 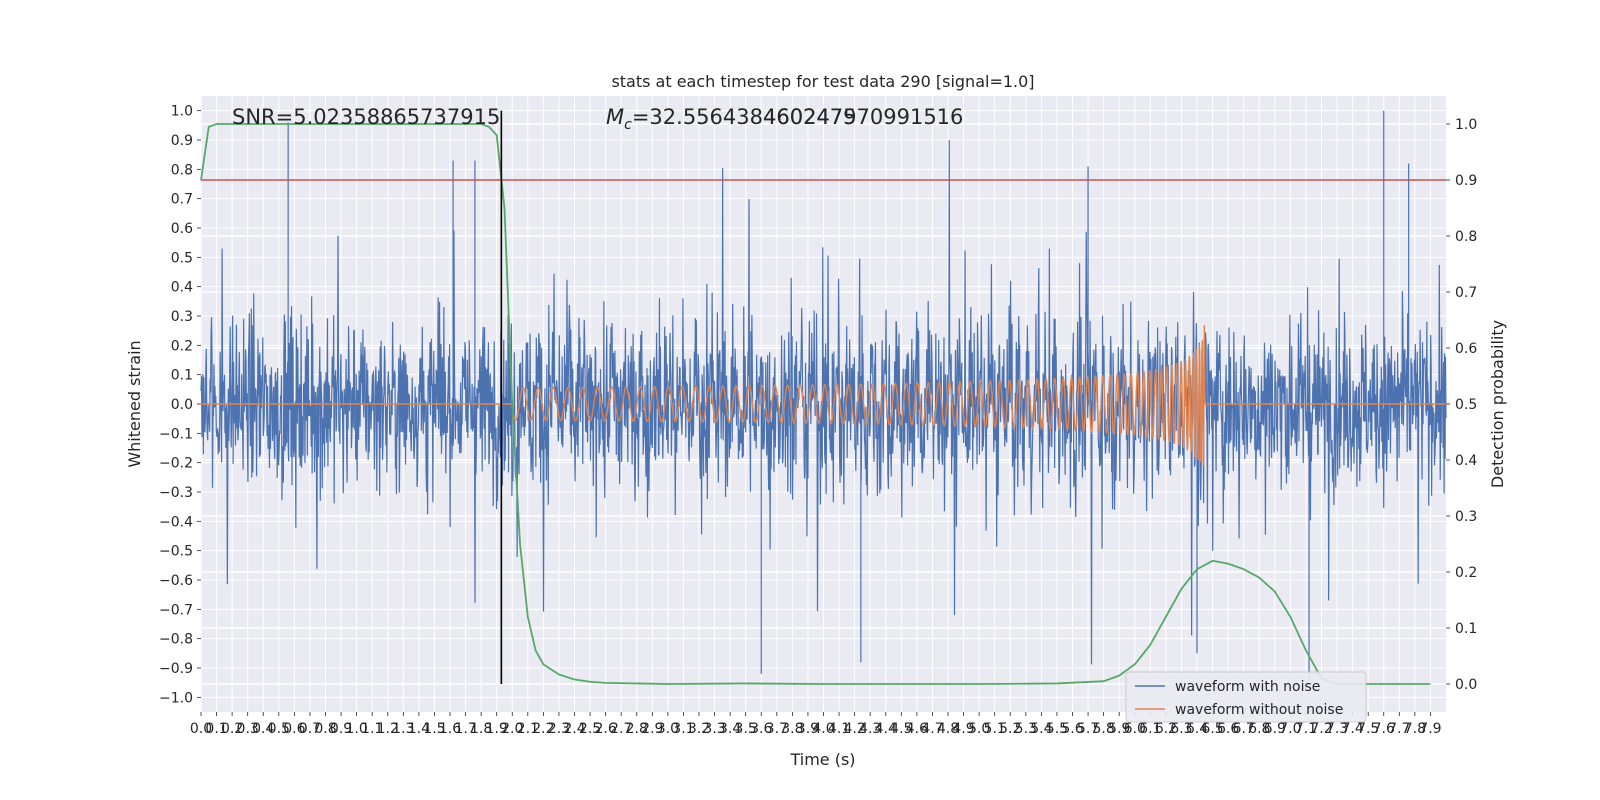 What do you see at coordinates (823, 729) in the screenshot?
I see `x-tick-label: 4.0` at bounding box center [823, 729].